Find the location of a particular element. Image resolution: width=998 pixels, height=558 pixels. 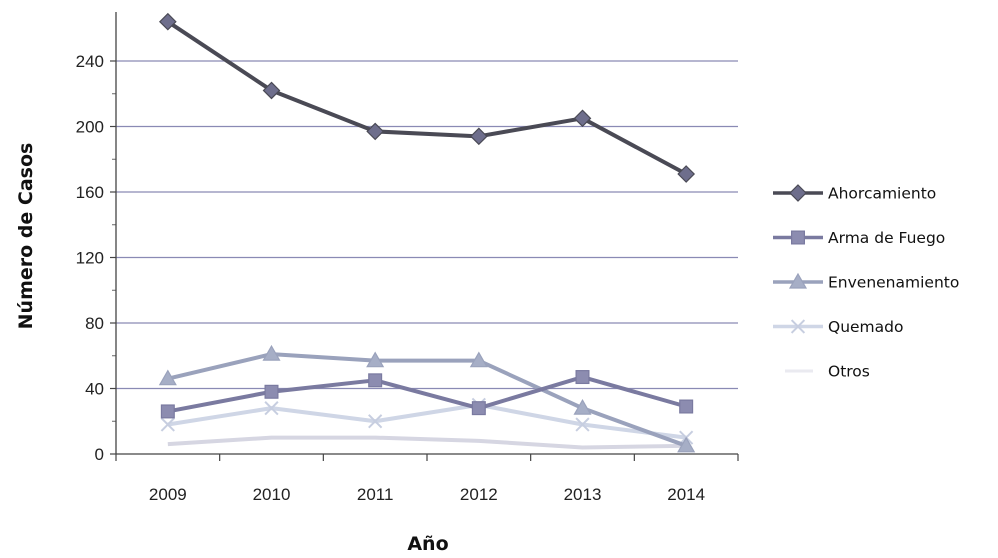

legend-item-quemado: Quemado is located at coordinates (838, 327).